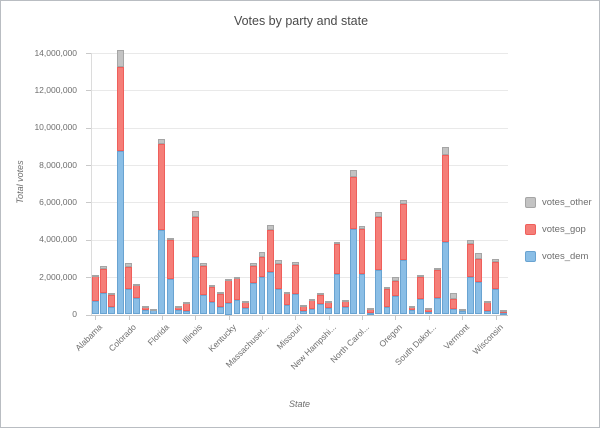 The image size is (600, 428). Describe the element at coordinates (445, 198) in the screenshot. I see `bar-texas-votes_gop` at that location.